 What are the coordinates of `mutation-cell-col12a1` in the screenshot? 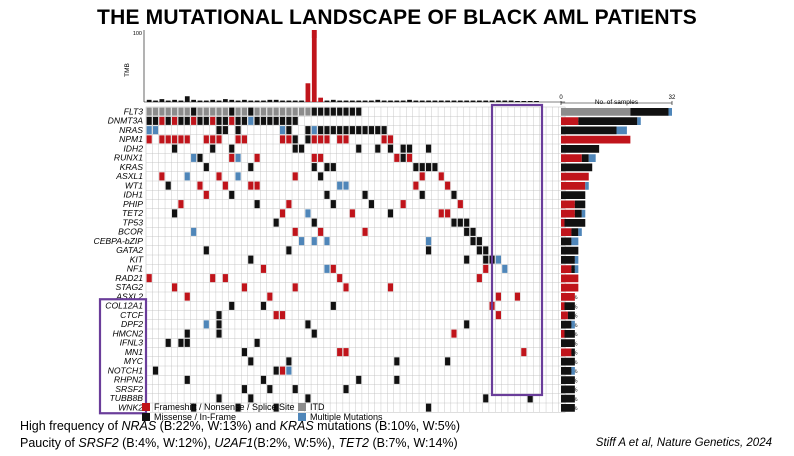 It's located at (232, 305).